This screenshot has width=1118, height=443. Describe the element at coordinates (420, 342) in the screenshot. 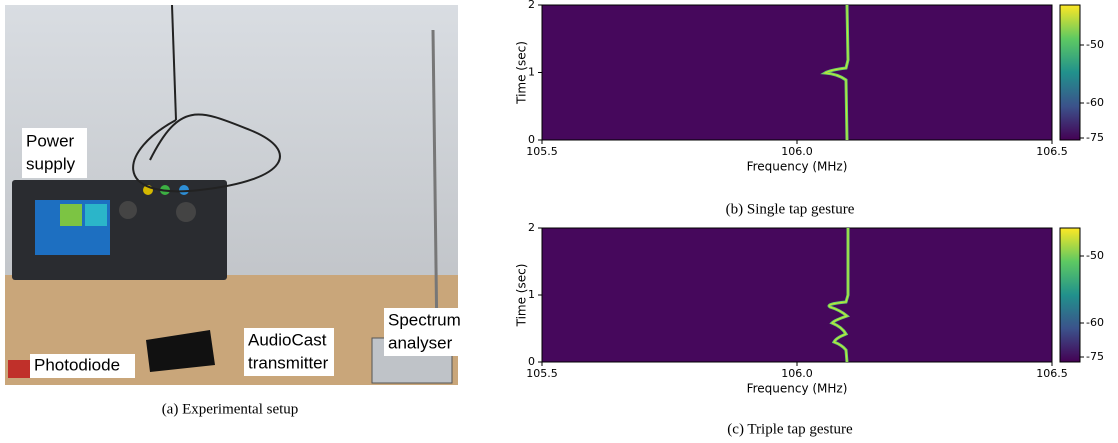

I see `photo-label: analyser` at that location.